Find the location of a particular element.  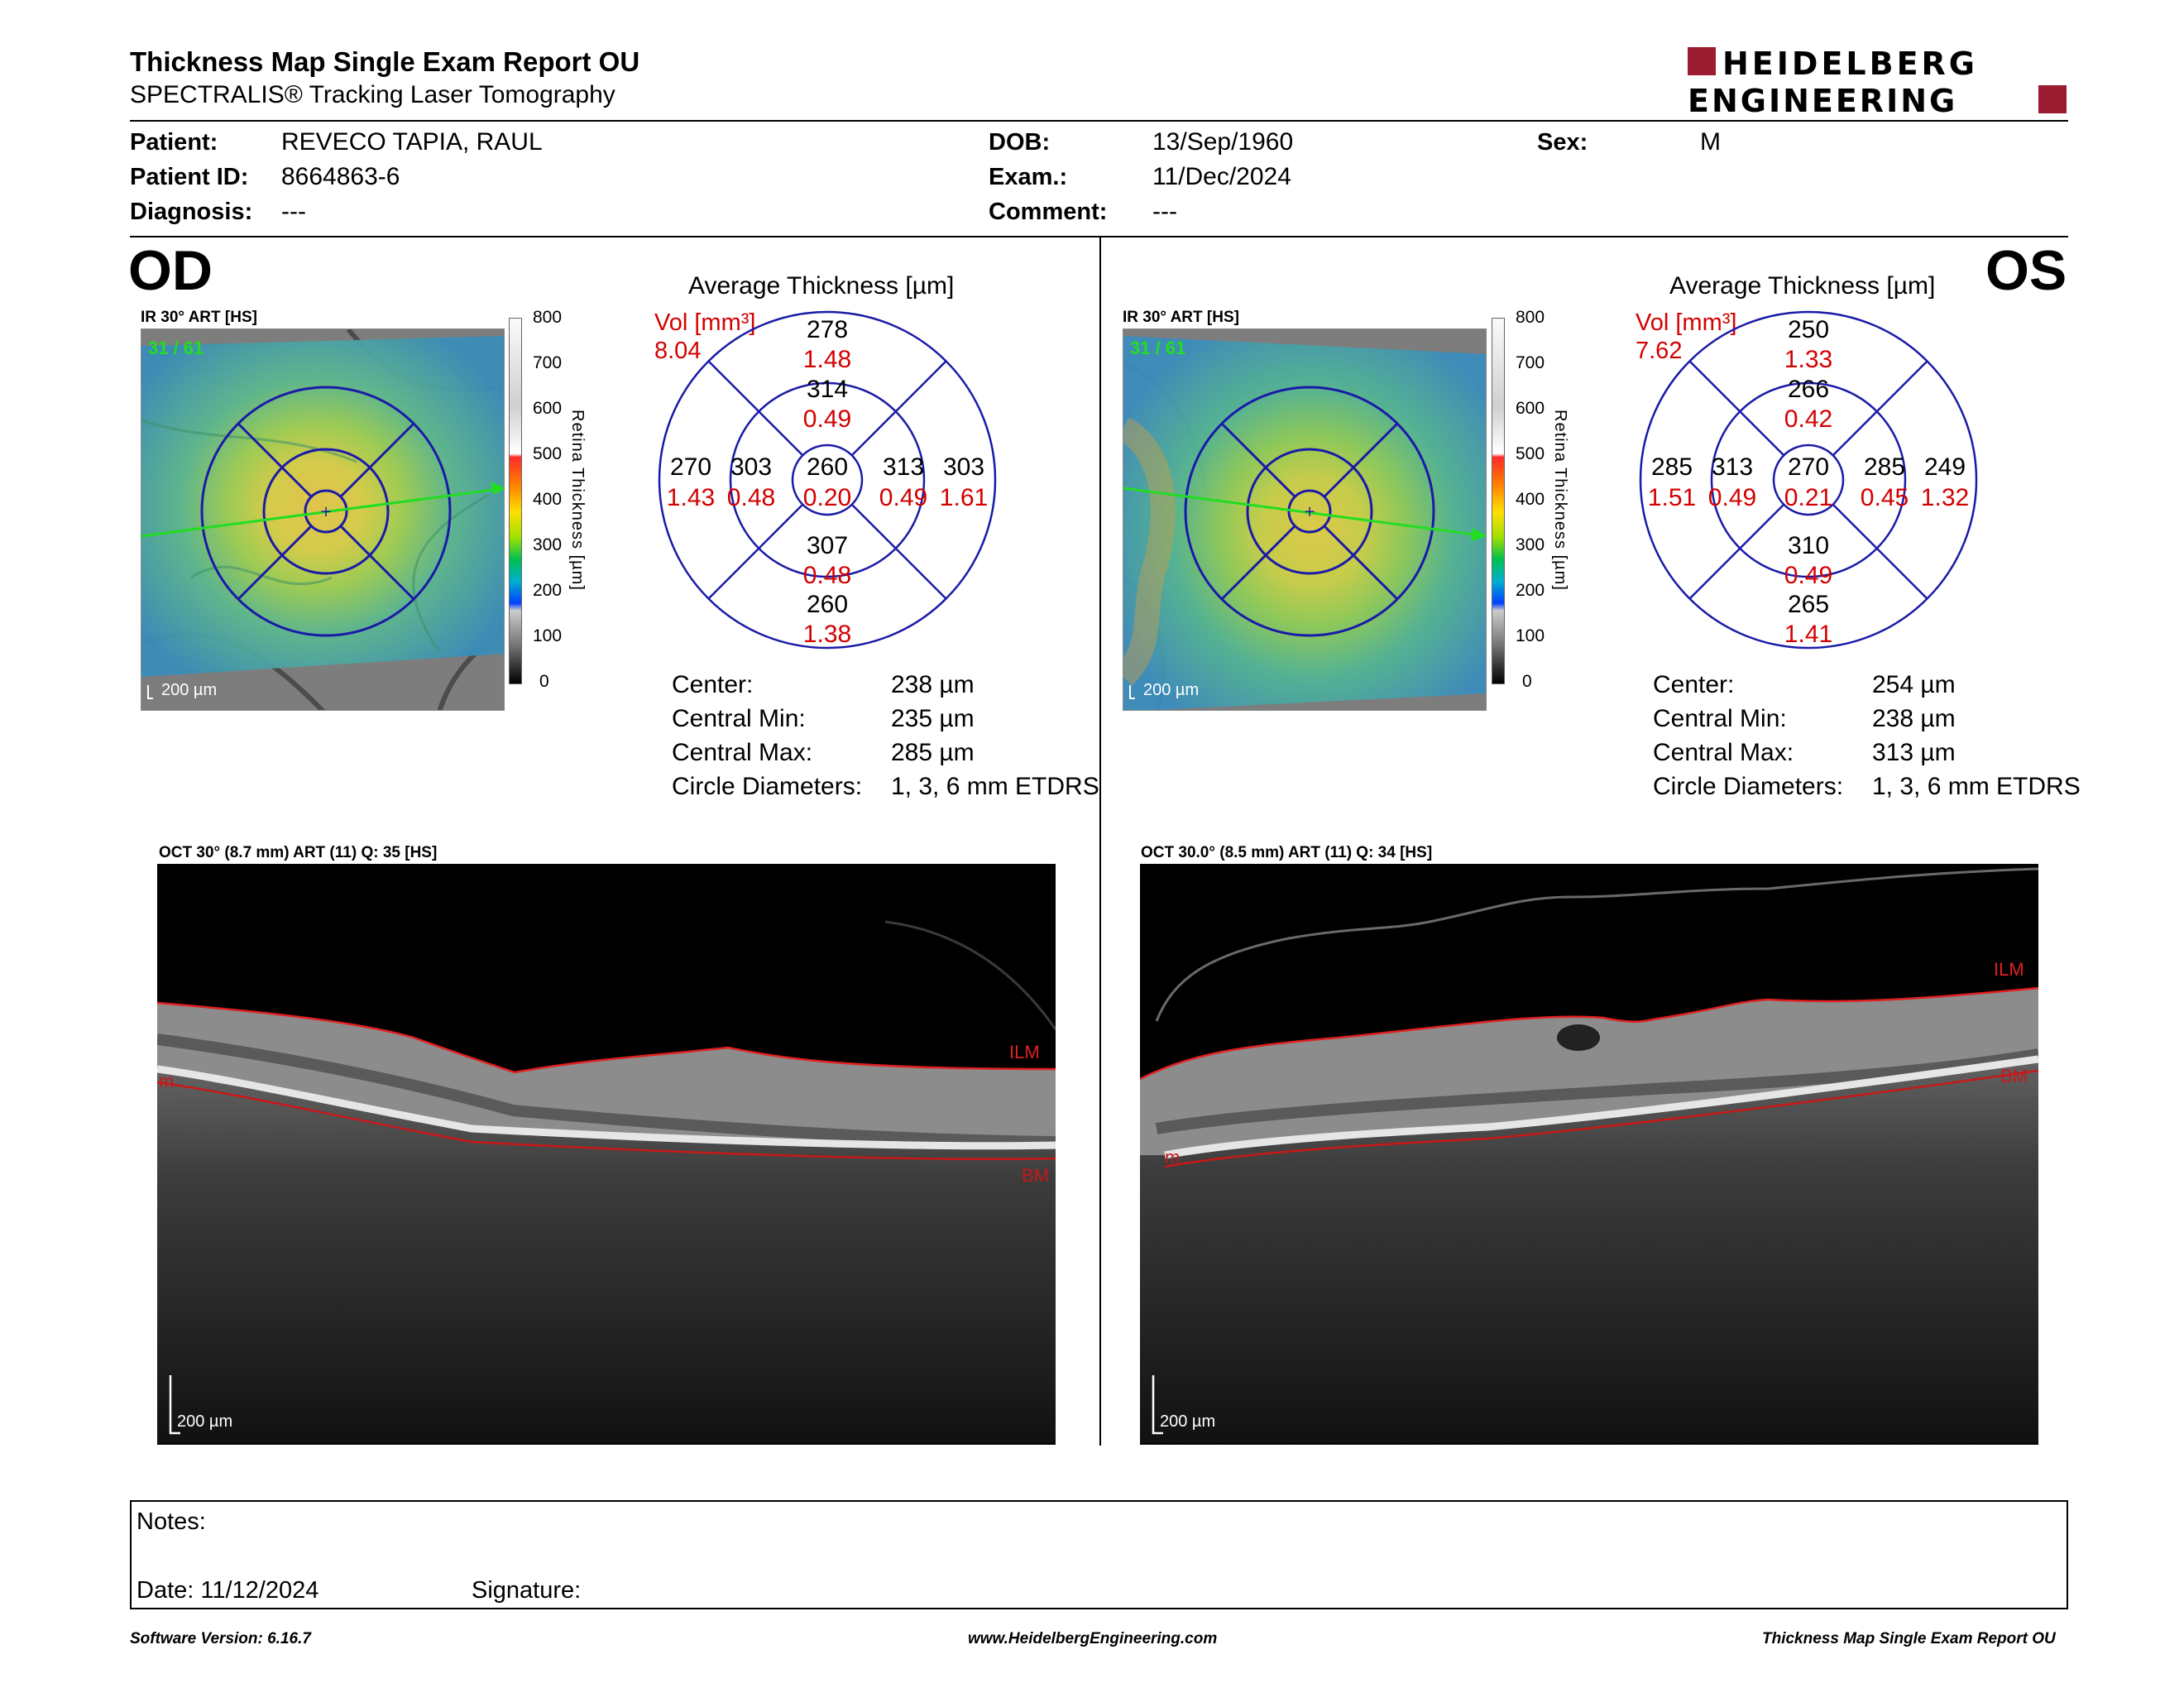

od-map-title: IR 30° ART [HS] is located at coordinates (199, 317).